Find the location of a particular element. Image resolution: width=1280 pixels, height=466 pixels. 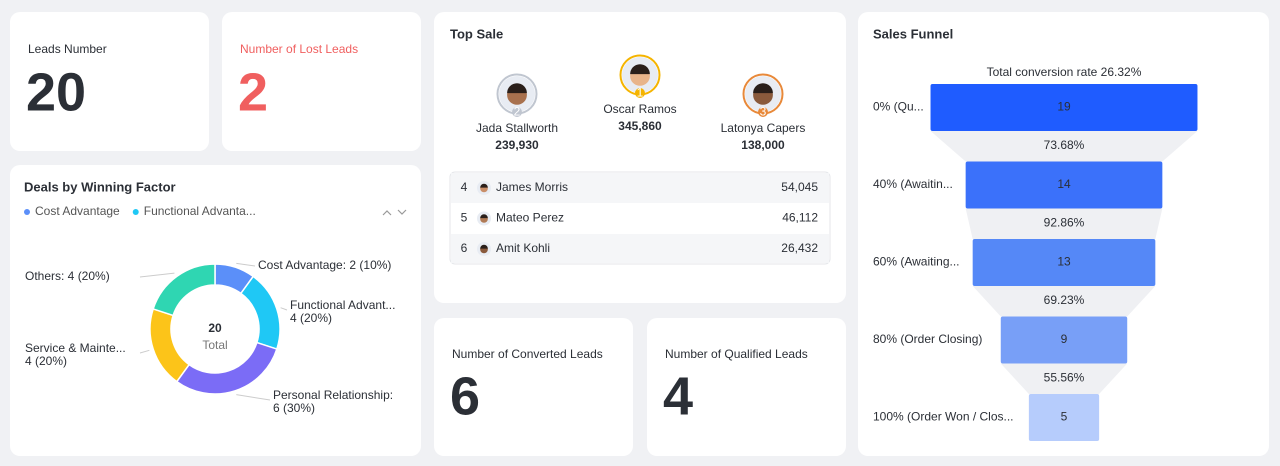

card-title: Deals by Winning Factor is located at coordinates (100, 186).